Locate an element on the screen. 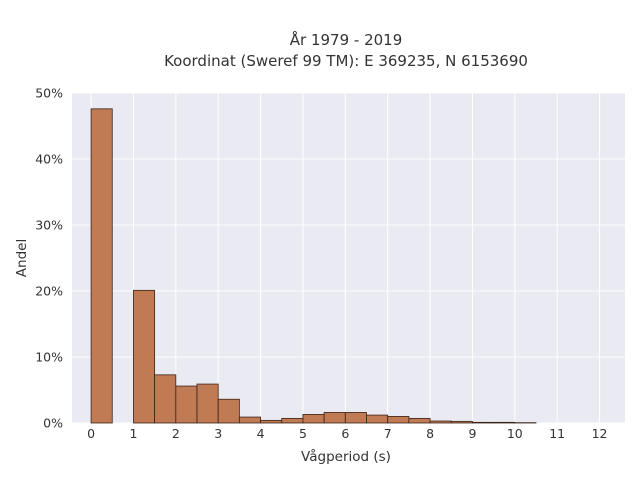 Image resolution: width=640 pixels, height=480 pixels. y-tick-label: 30% is located at coordinates (49, 225).